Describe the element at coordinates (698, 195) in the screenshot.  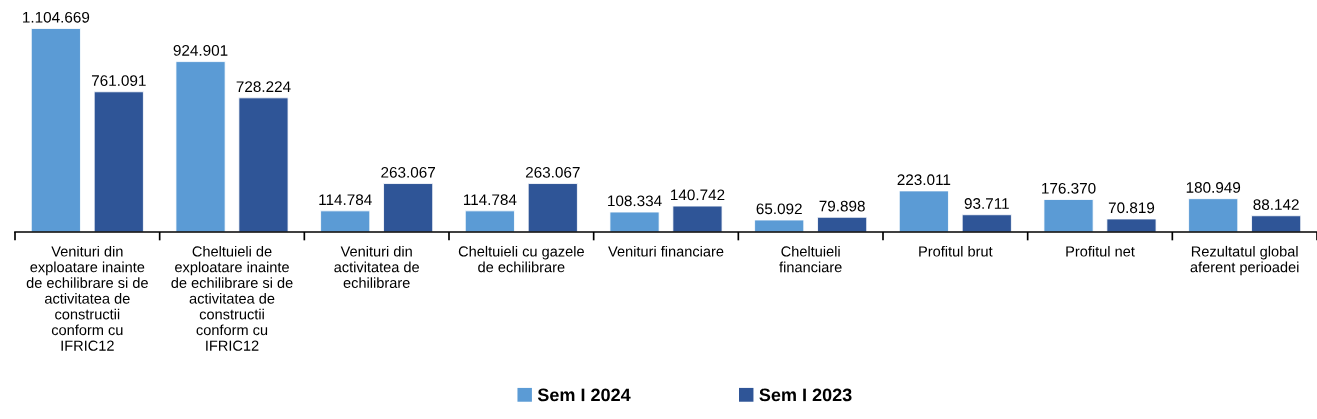
I see `data-label: 140.742` at that location.